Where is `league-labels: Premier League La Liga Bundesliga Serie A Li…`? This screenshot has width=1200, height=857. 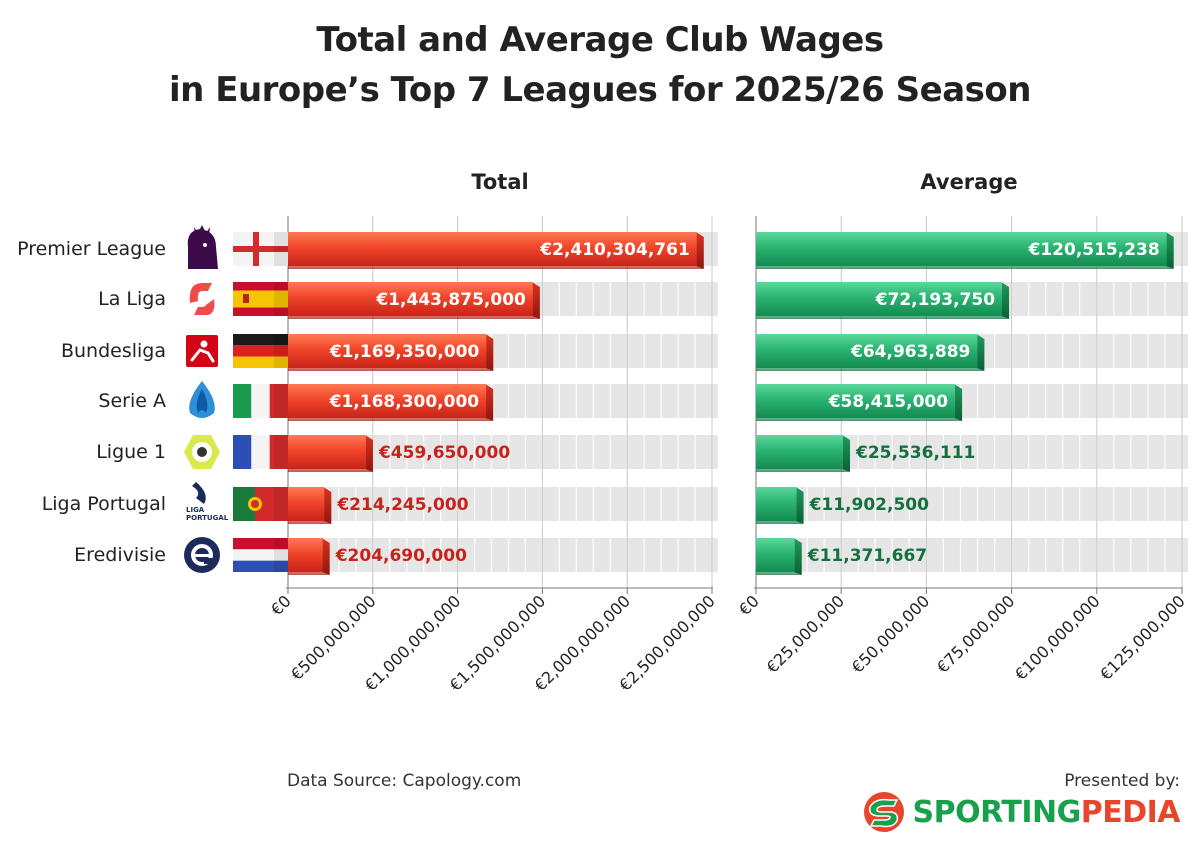
league-labels: Premier League La Liga Bundesliga Serie A Li… is located at coordinates (123, 399).